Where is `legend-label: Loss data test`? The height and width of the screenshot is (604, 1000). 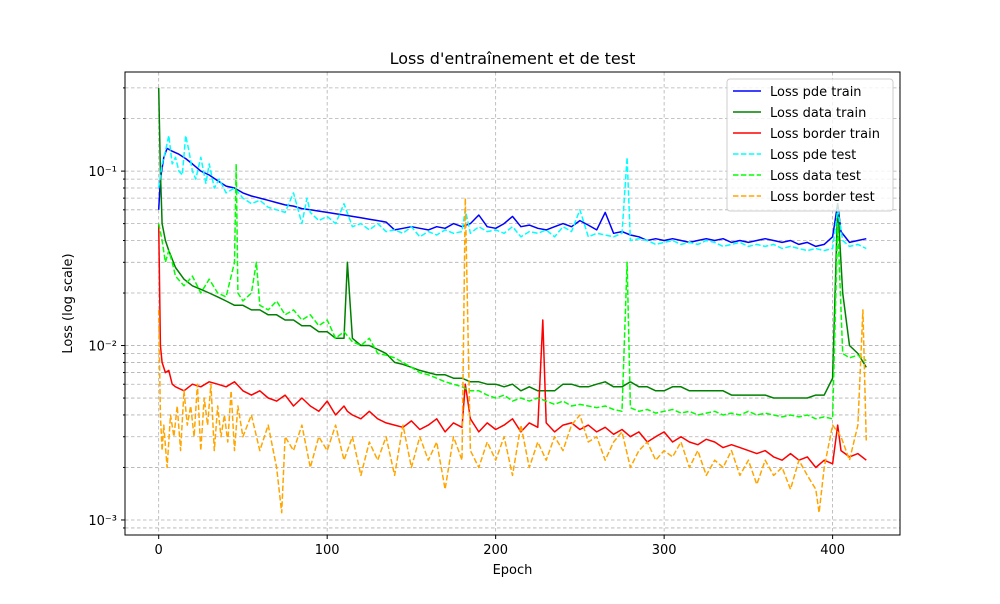
legend-label: Loss data test is located at coordinates (815, 176).